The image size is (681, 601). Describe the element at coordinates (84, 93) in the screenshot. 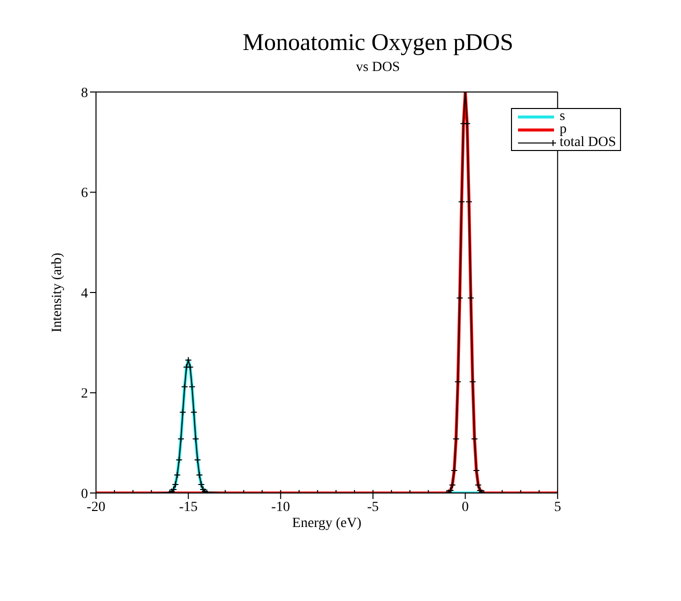

I see `y-tick-label: 8` at that location.